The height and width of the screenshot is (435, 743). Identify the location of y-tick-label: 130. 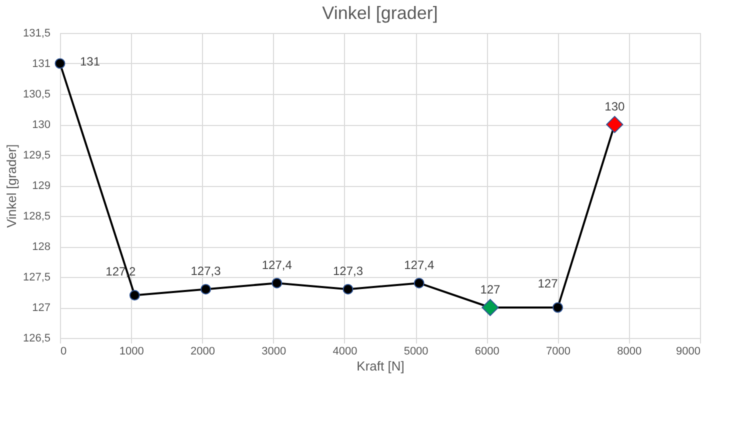
(41, 125).